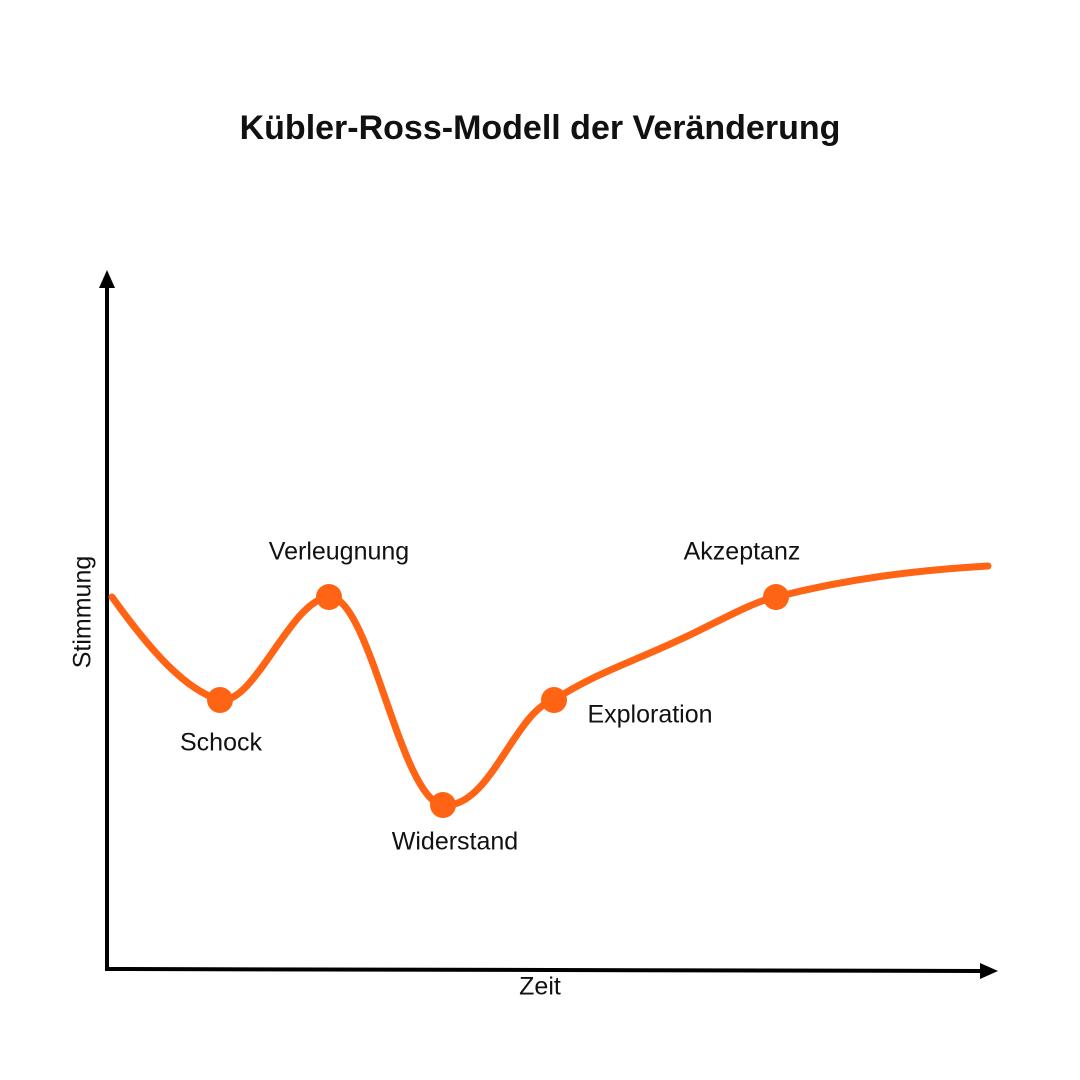 This screenshot has width=1080, height=1080. Describe the element at coordinates (221, 743) in the screenshot. I see `stage-label: Schock` at that location.